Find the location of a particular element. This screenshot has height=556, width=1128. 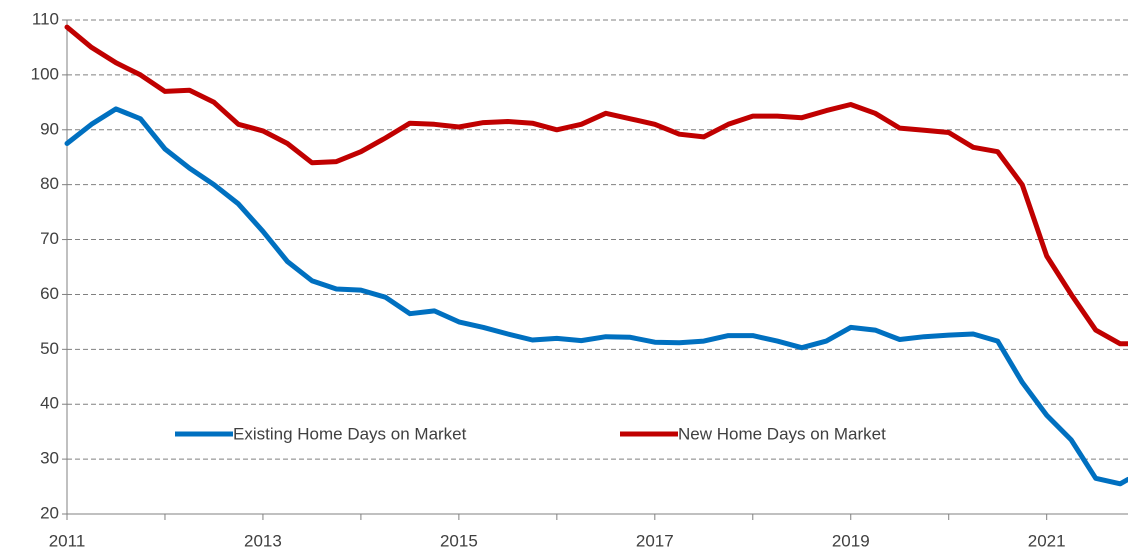

x-tick-label: 2015 is located at coordinates (459, 540).